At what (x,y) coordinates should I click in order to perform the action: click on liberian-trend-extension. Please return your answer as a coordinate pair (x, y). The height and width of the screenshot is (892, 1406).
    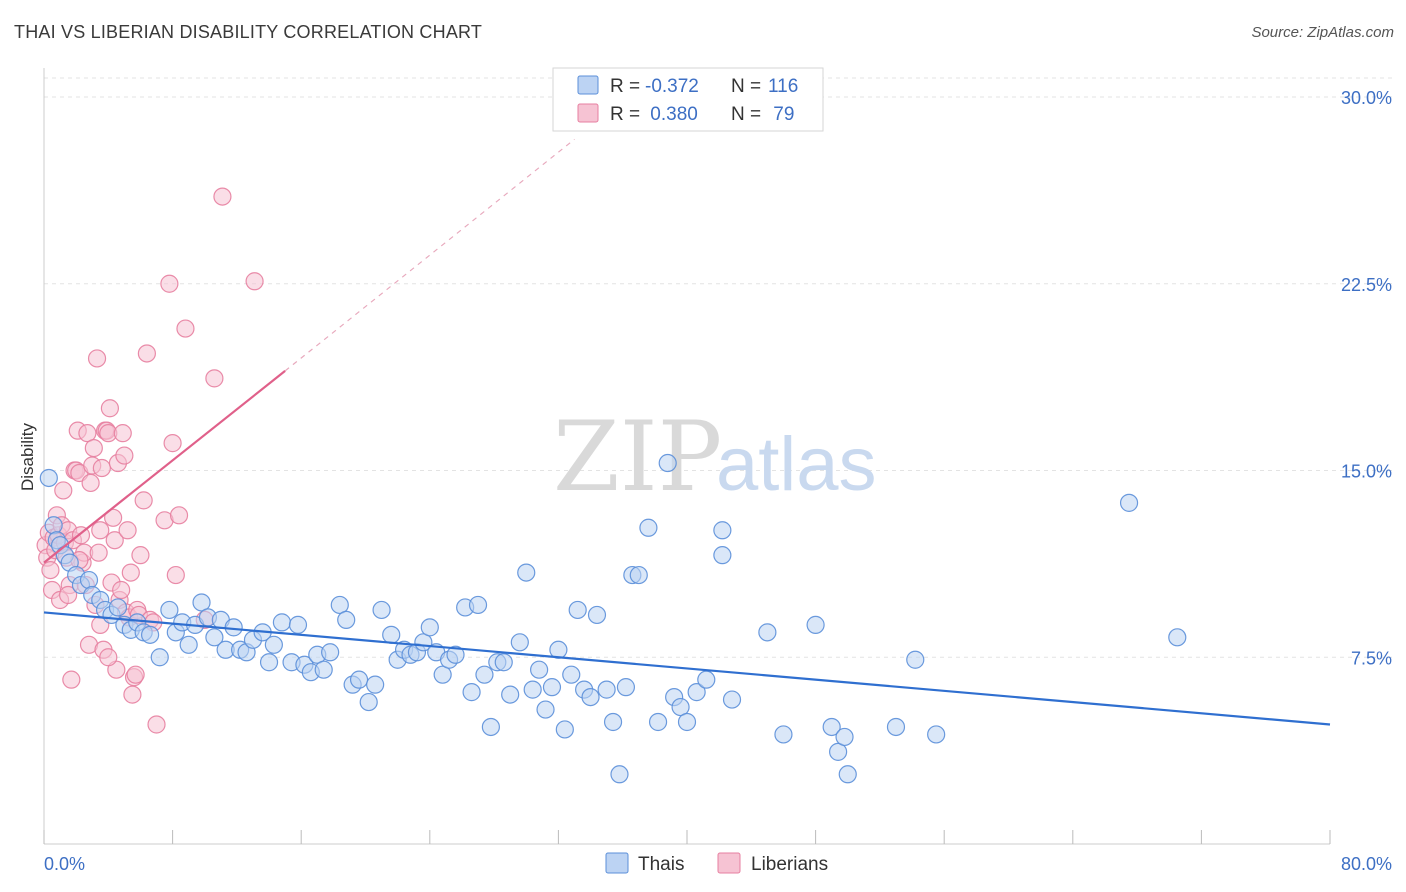
    Looking at the image, I should click on (429, 255).